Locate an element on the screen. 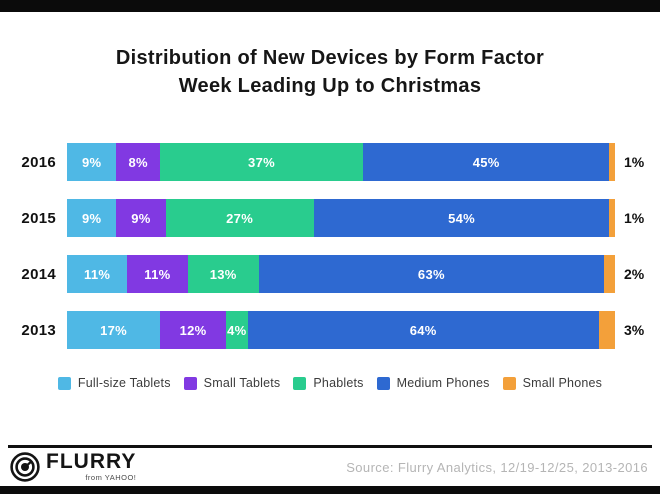 The width and height of the screenshot is (660, 494). legend-item-small-tablets: Small Tablets is located at coordinates (232, 383).